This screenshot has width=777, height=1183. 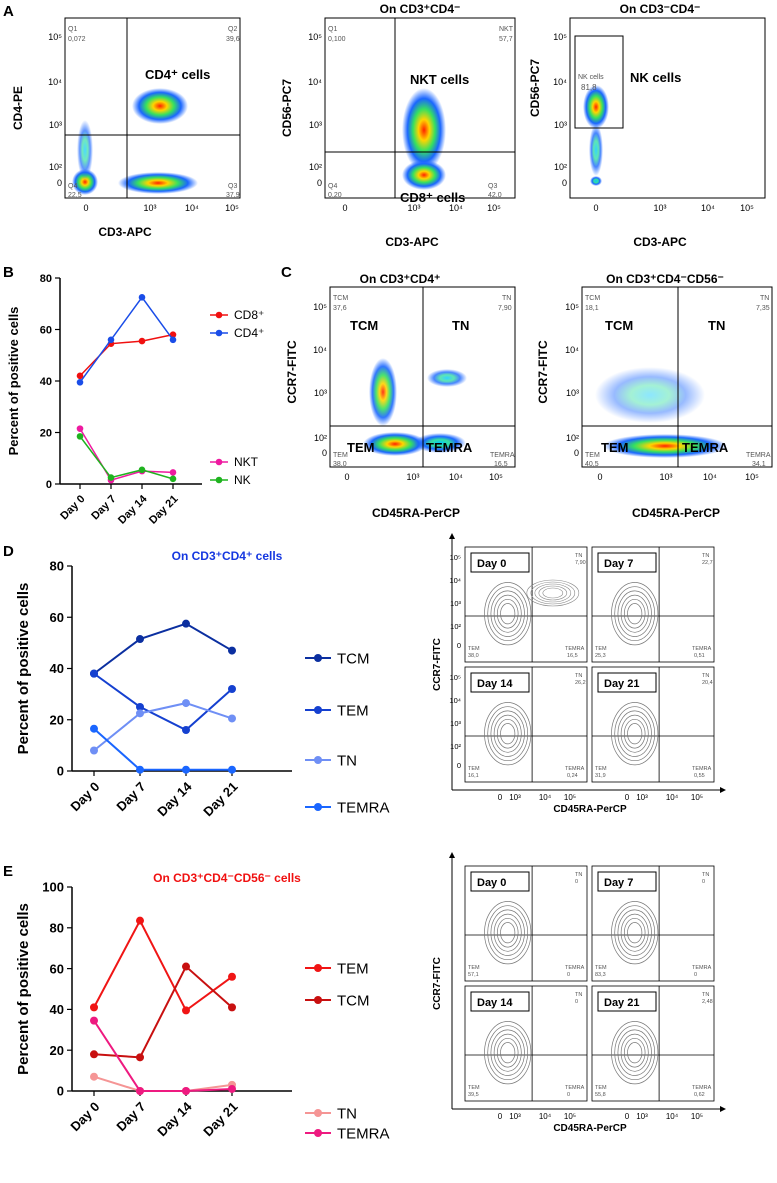 I want to click on x-tick-label: 0, so click(x=627, y=1116).